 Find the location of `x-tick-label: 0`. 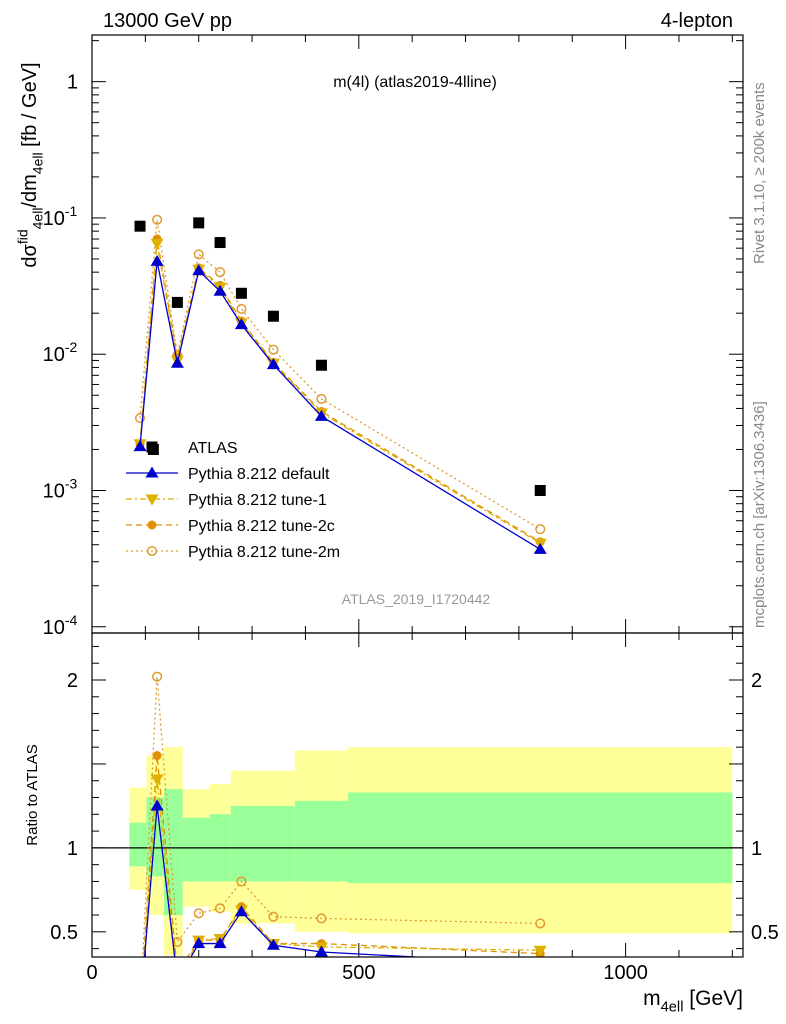

x-tick-label: 0 is located at coordinates (91, 973).